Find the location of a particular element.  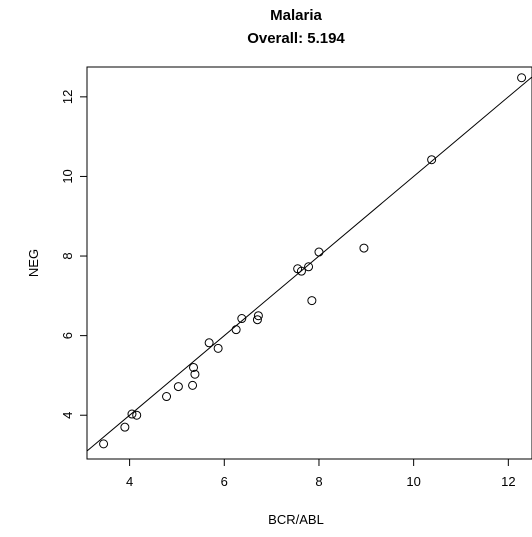

y-tick-label: 10 is located at coordinates (67, 176).